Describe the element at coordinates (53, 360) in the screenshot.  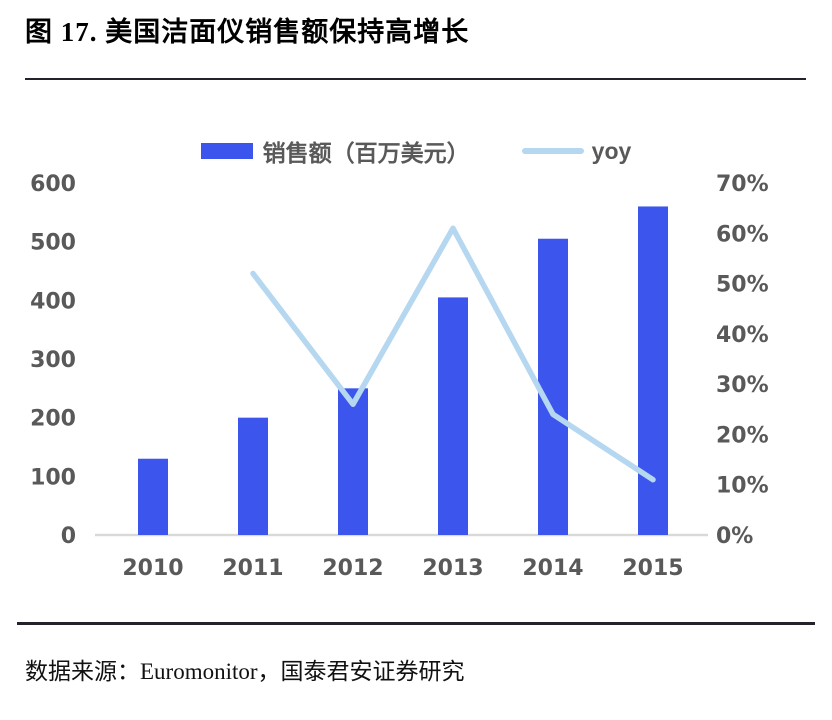
I see `left-axis-tick-label: 300` at that location.